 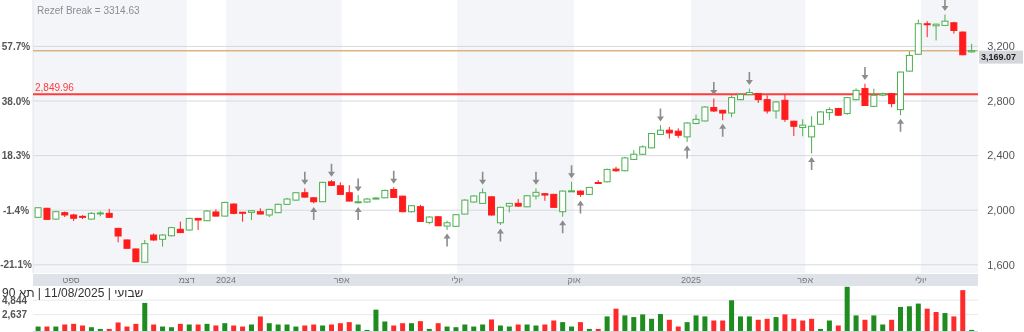 What do you see at coordinates (574, 280) in the screenshot?
I see `x-tick-label: אוק` at bounding box center [574, 280].